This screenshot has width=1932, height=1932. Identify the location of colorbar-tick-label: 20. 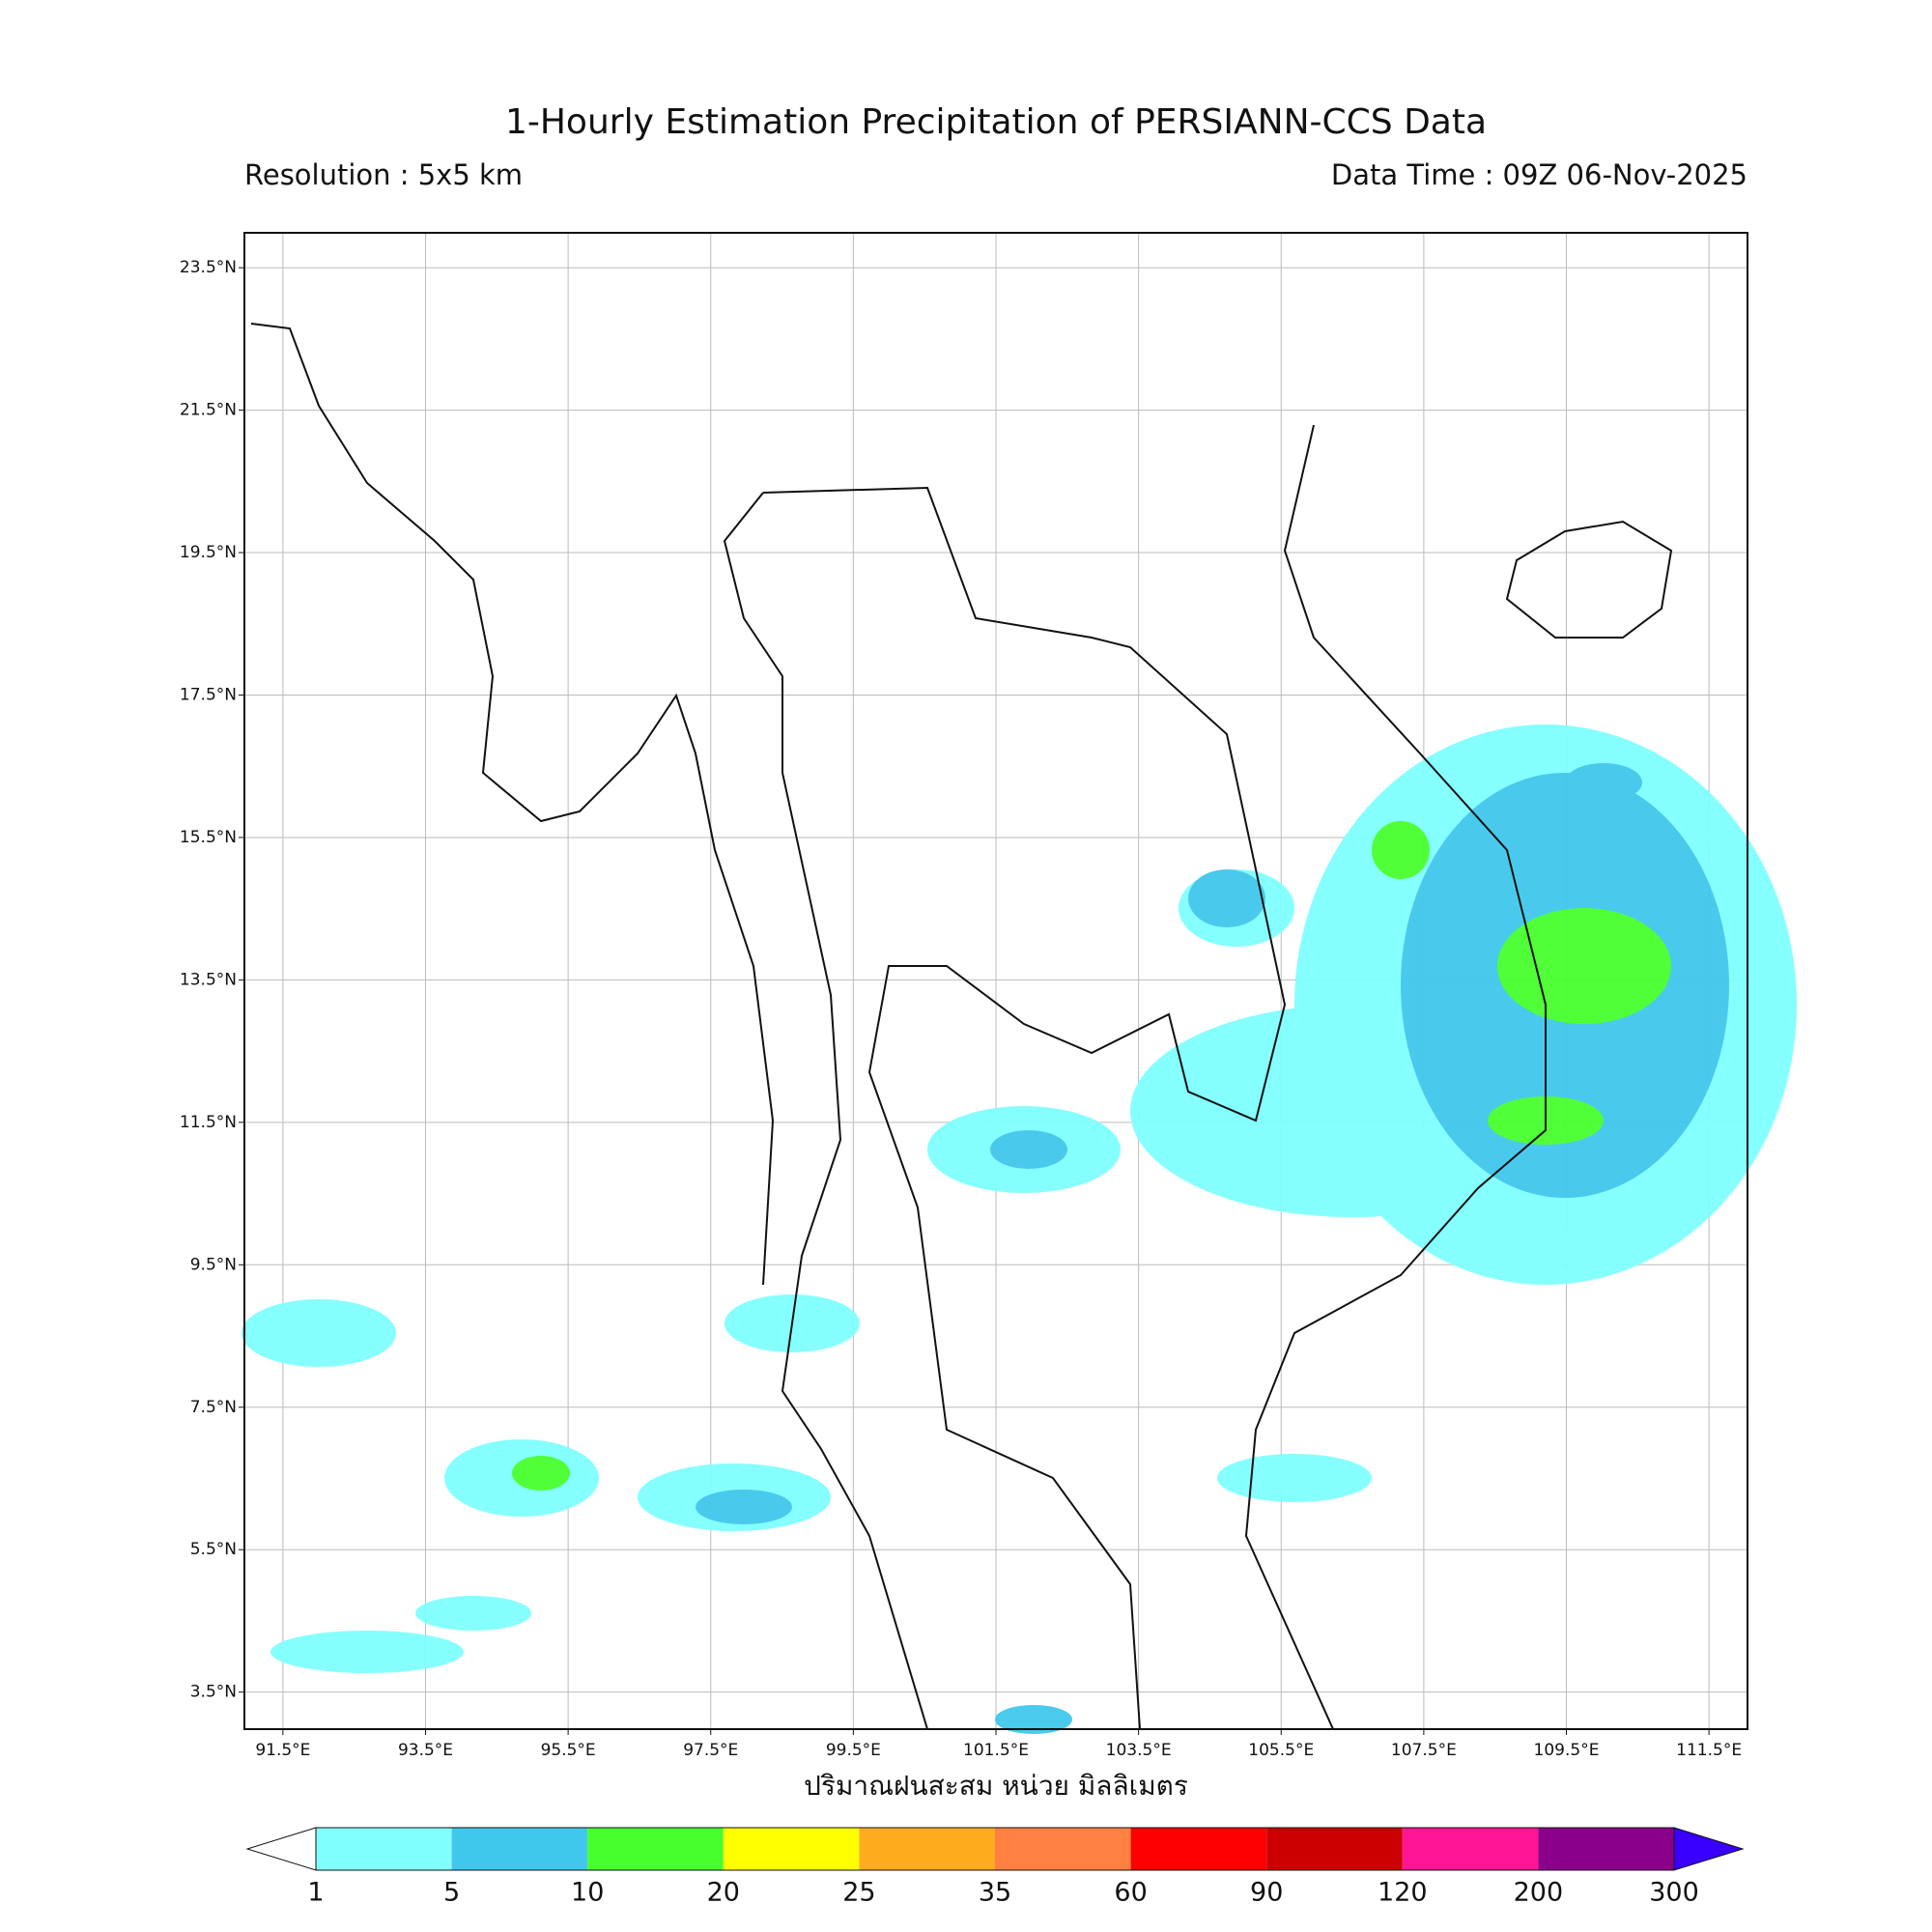
(723, 1893).